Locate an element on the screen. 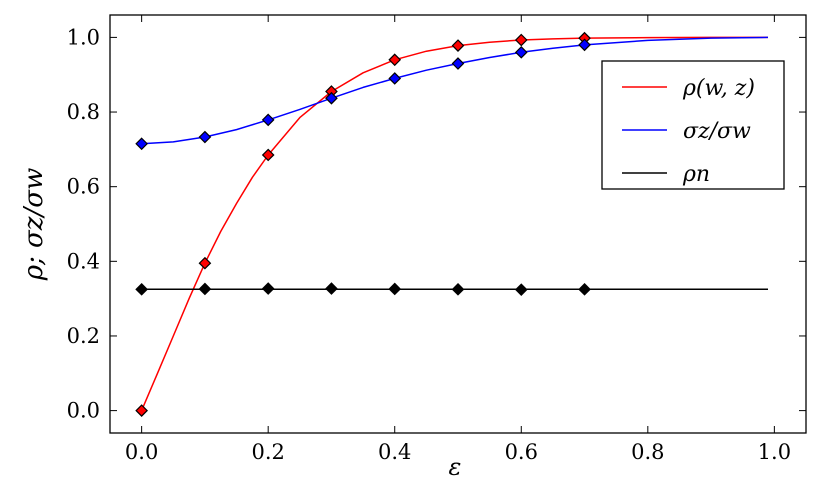 The image size is (830, 483). y-tick-label: 0.0 is located at coordinates (83, 411).